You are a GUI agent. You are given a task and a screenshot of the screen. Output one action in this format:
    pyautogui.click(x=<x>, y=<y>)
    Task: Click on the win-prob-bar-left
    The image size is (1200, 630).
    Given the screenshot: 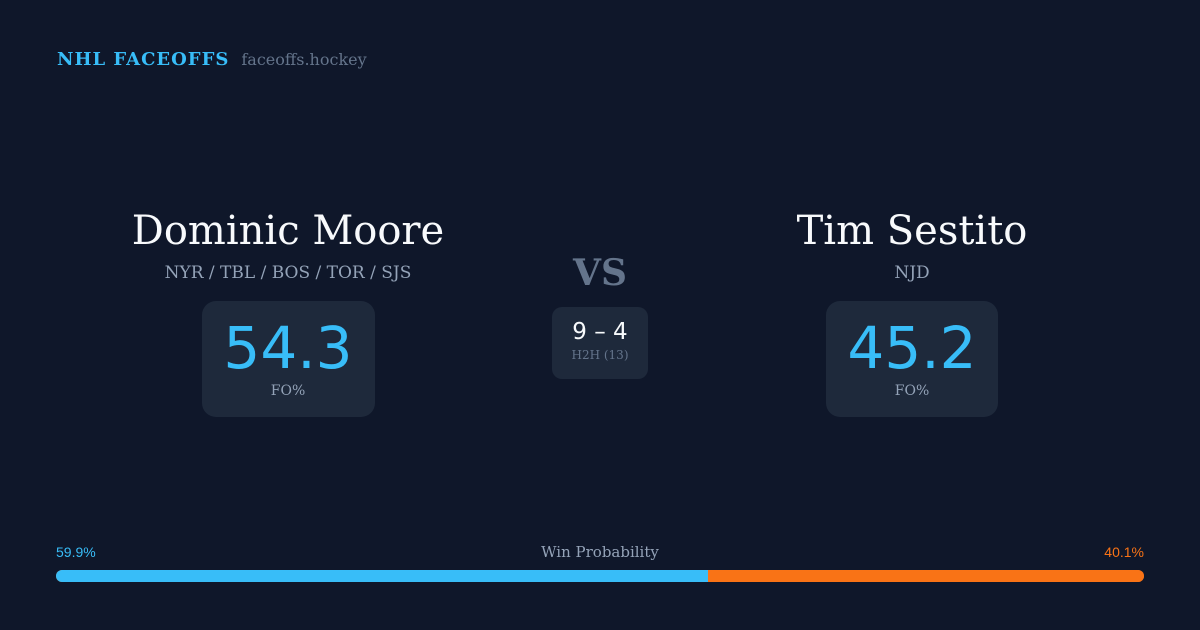 What is the action you would take?
    pyautogui.click(x=382, y=576)
    